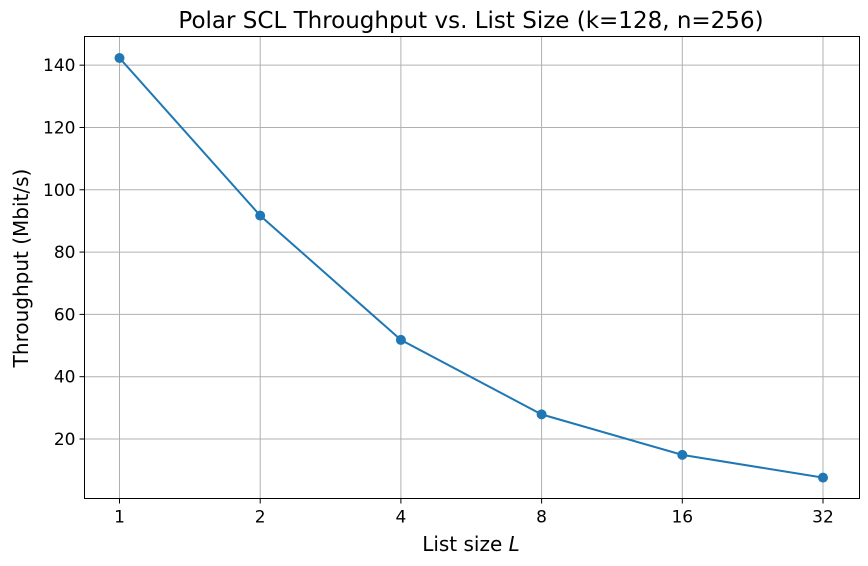  What do you see at coordinates (59, 128) in the screenshot?
I see `y-tick-label: 120` at bounding box center [59, 128].